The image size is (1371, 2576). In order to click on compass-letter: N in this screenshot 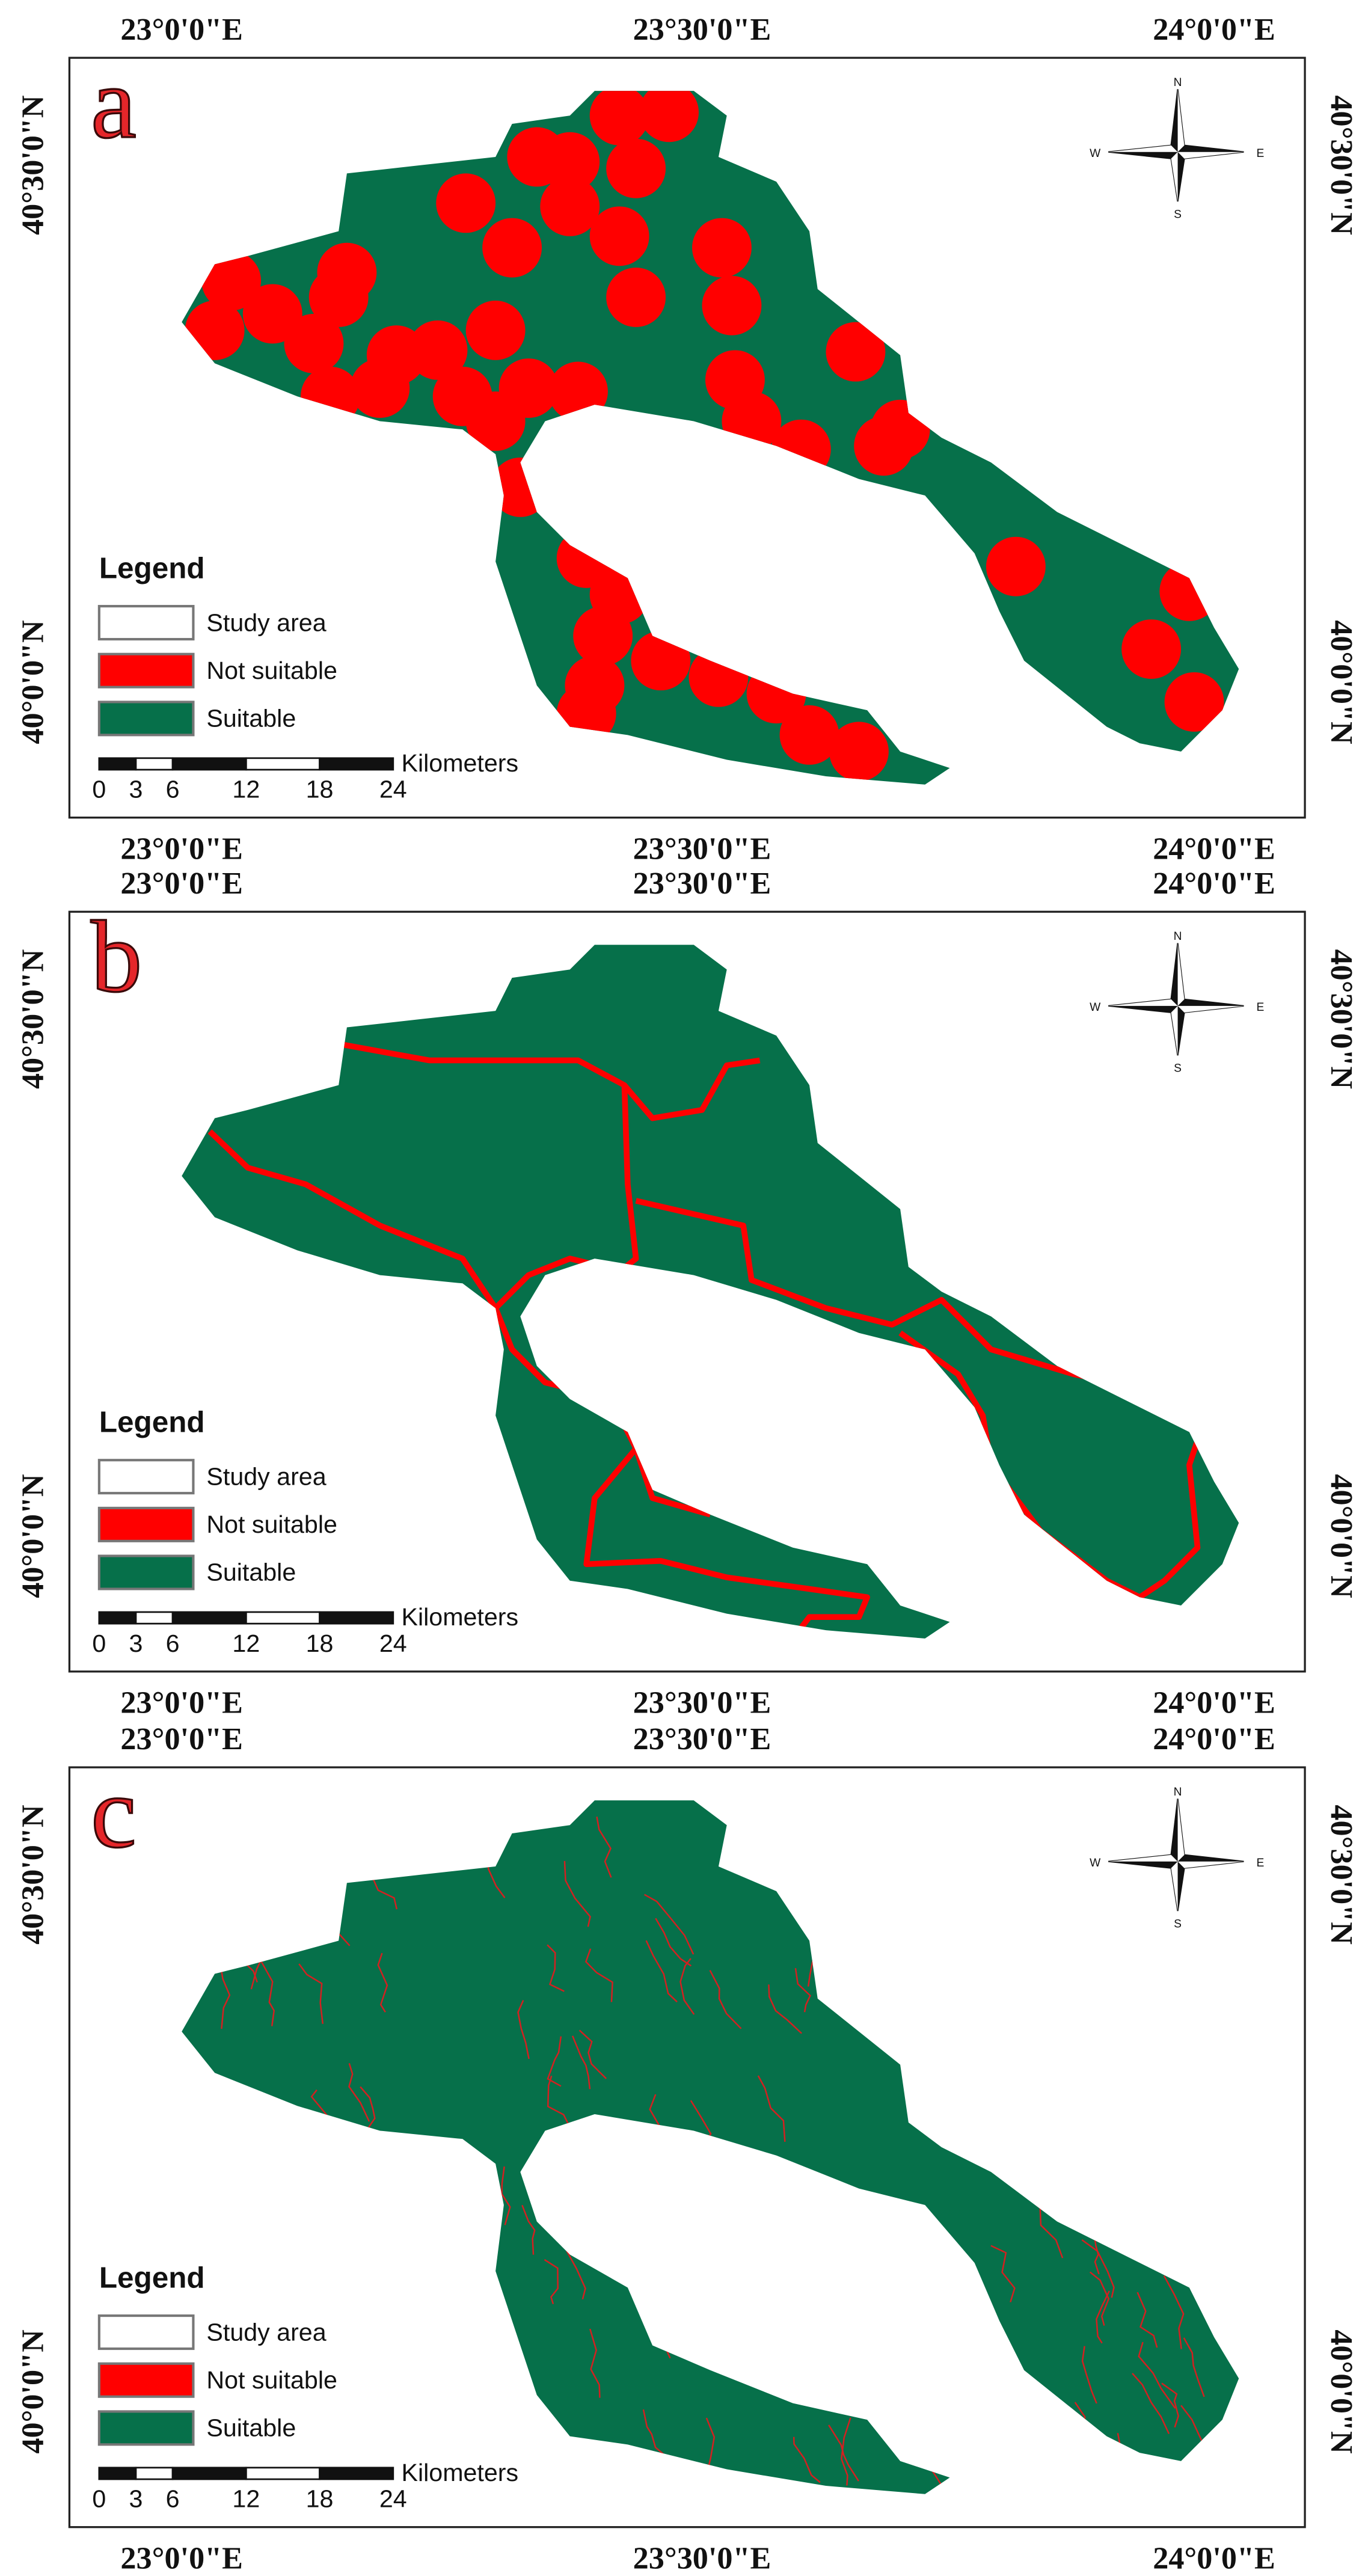, I will do `click(1178, 82)`.